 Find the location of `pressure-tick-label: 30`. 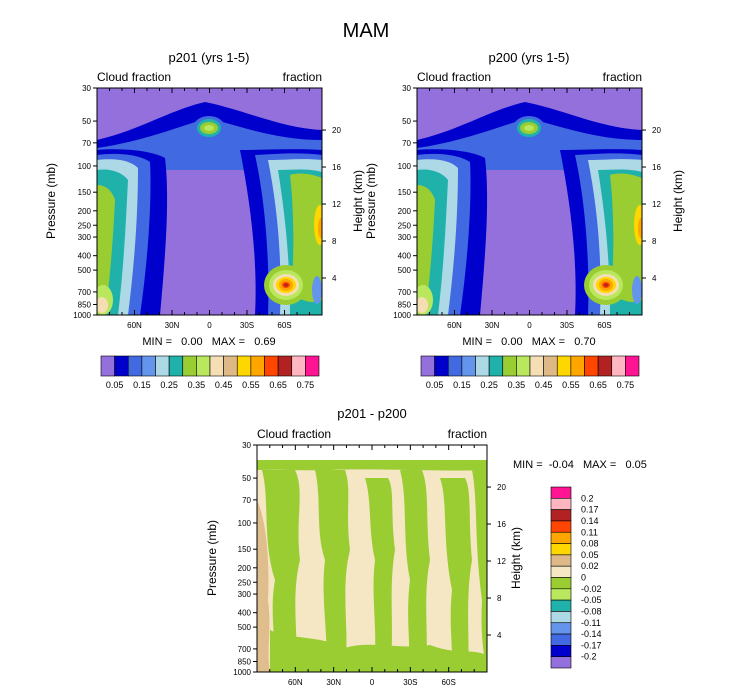

pressure-tick-label: 30 is located at coordinates (406, 88).